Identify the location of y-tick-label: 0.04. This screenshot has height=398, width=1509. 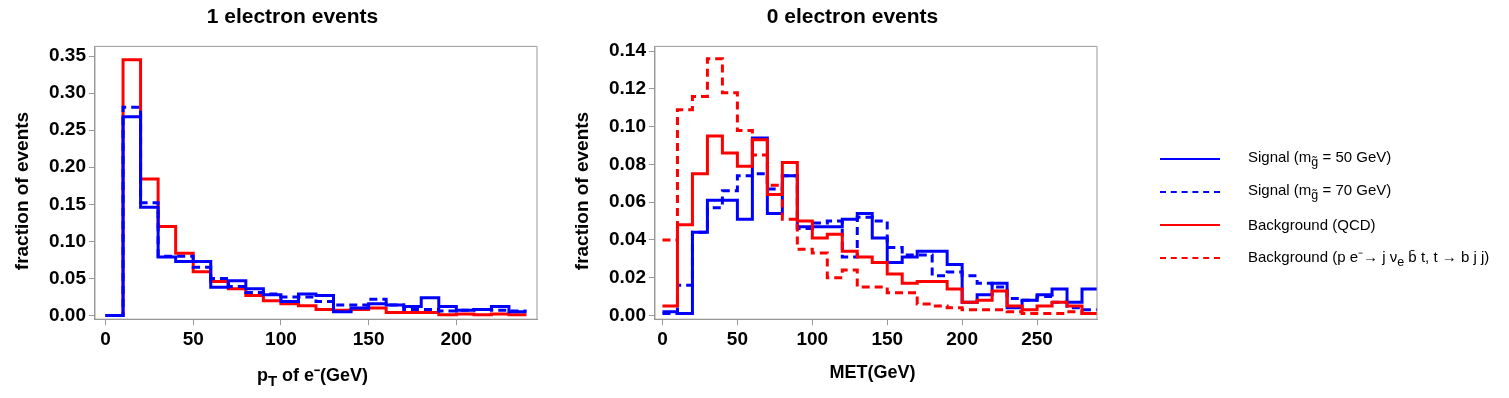
(628, 239).